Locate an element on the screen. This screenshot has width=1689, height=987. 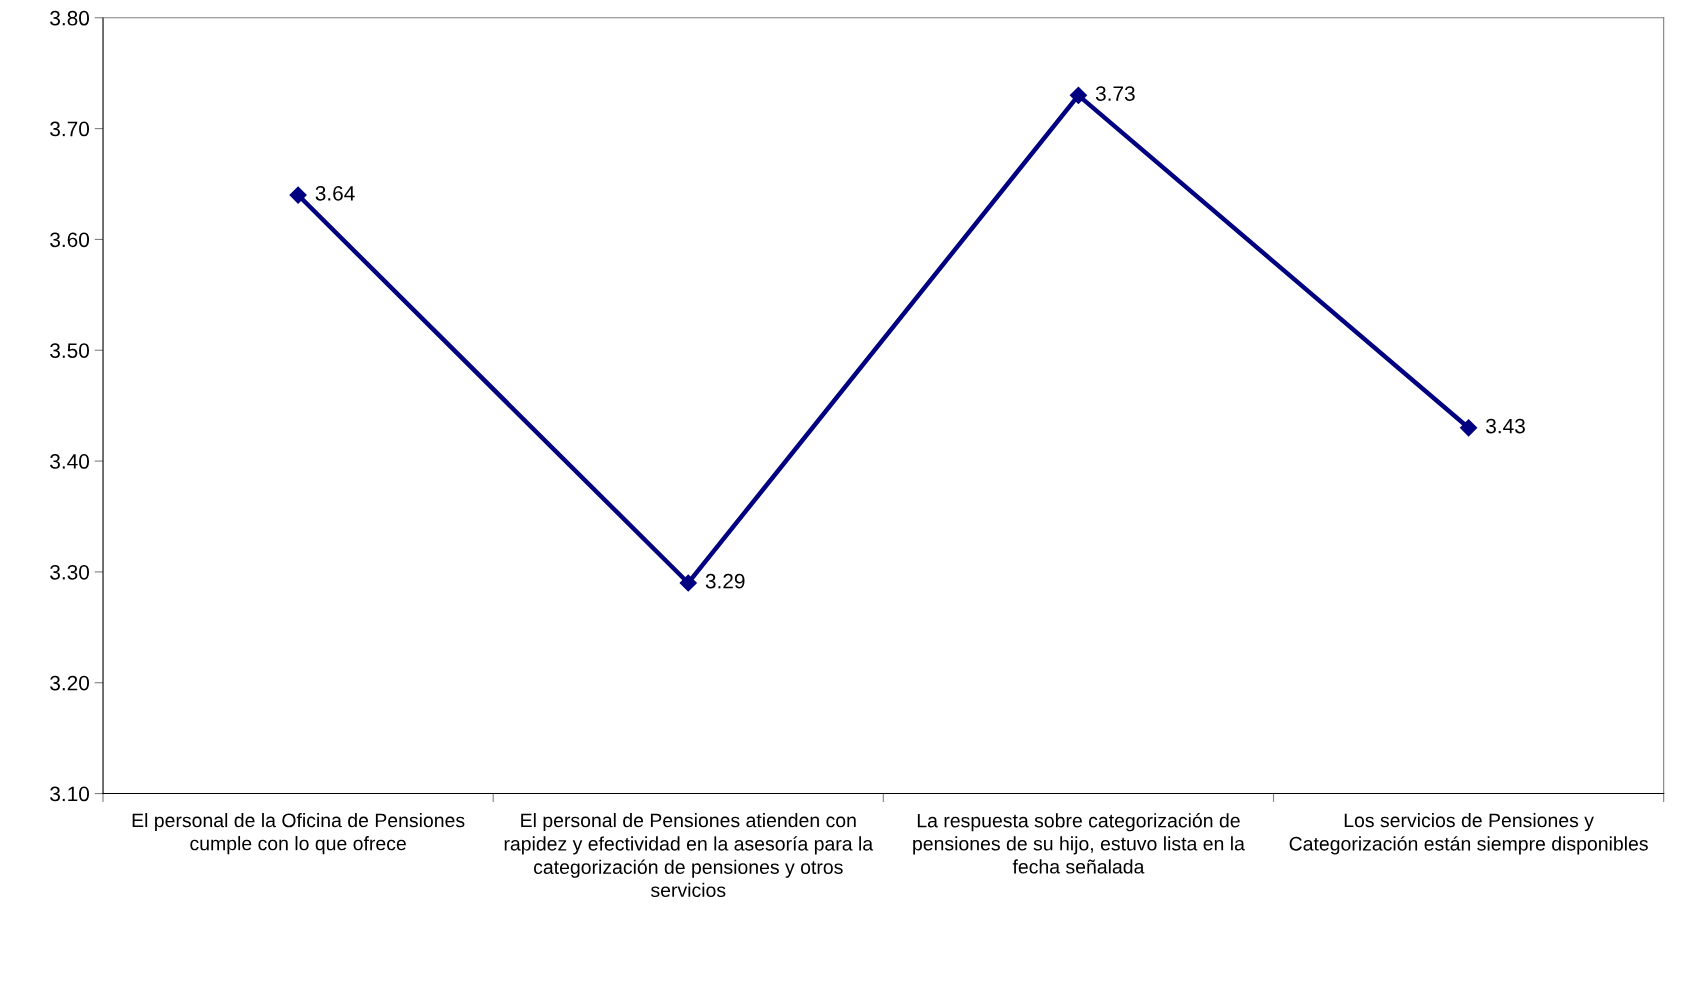
y-tick-label: 3.60 is located at coordinates (70, 240).